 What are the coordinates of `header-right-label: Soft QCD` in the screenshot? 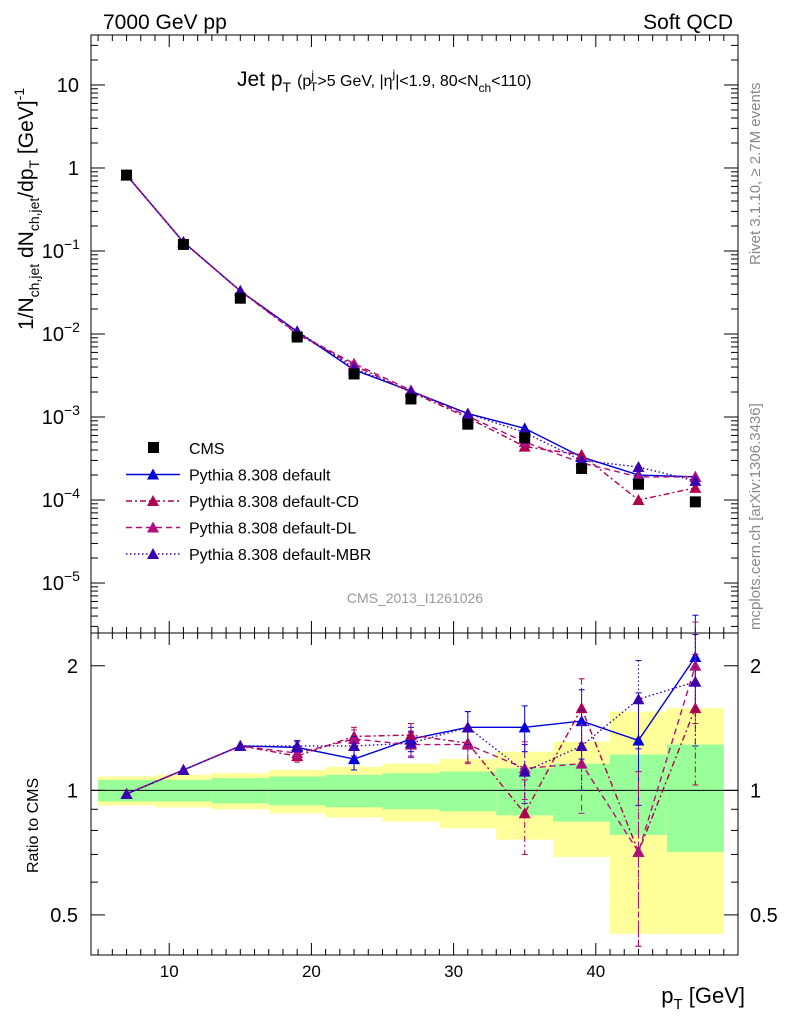 It's located at (688, 22).